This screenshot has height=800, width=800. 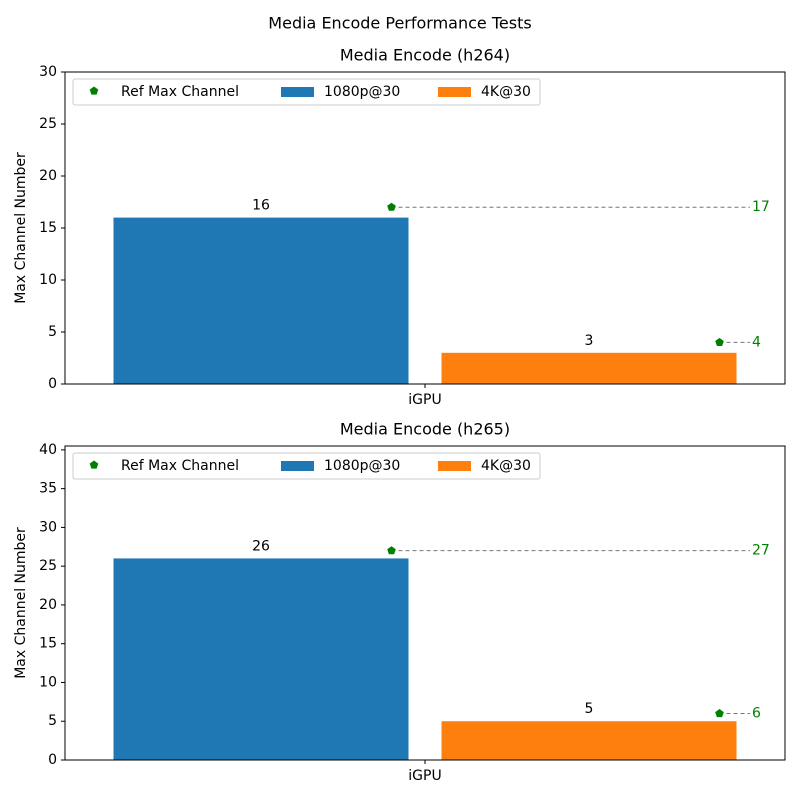 I want to click on y-tick-label: 40, so click(x=48, y=450).